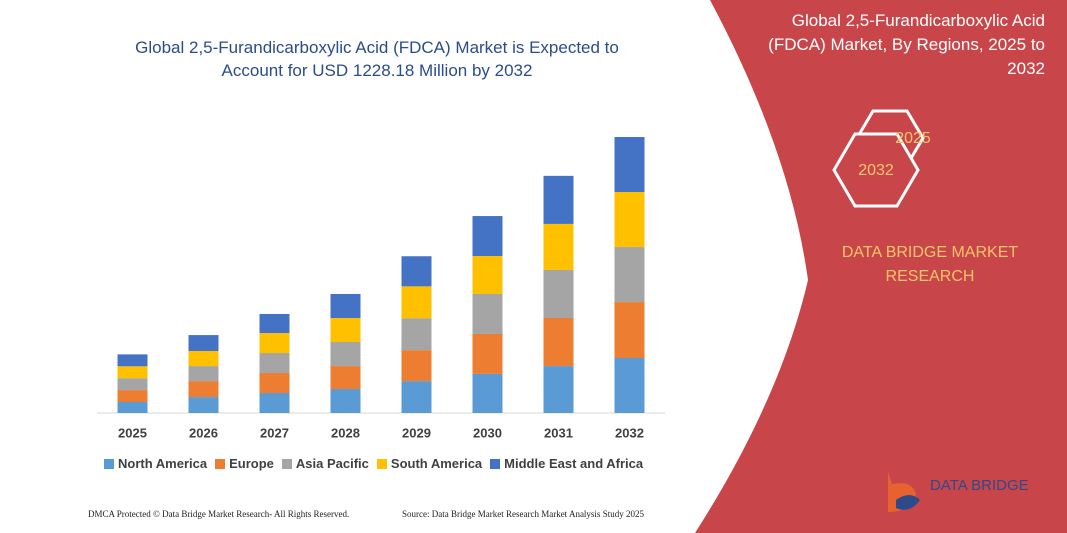 The width and height of the screenshot is (1067, 533). Describe the element at coordinates (908, 502) in the screenshot. I see `logo-icon` at that location.